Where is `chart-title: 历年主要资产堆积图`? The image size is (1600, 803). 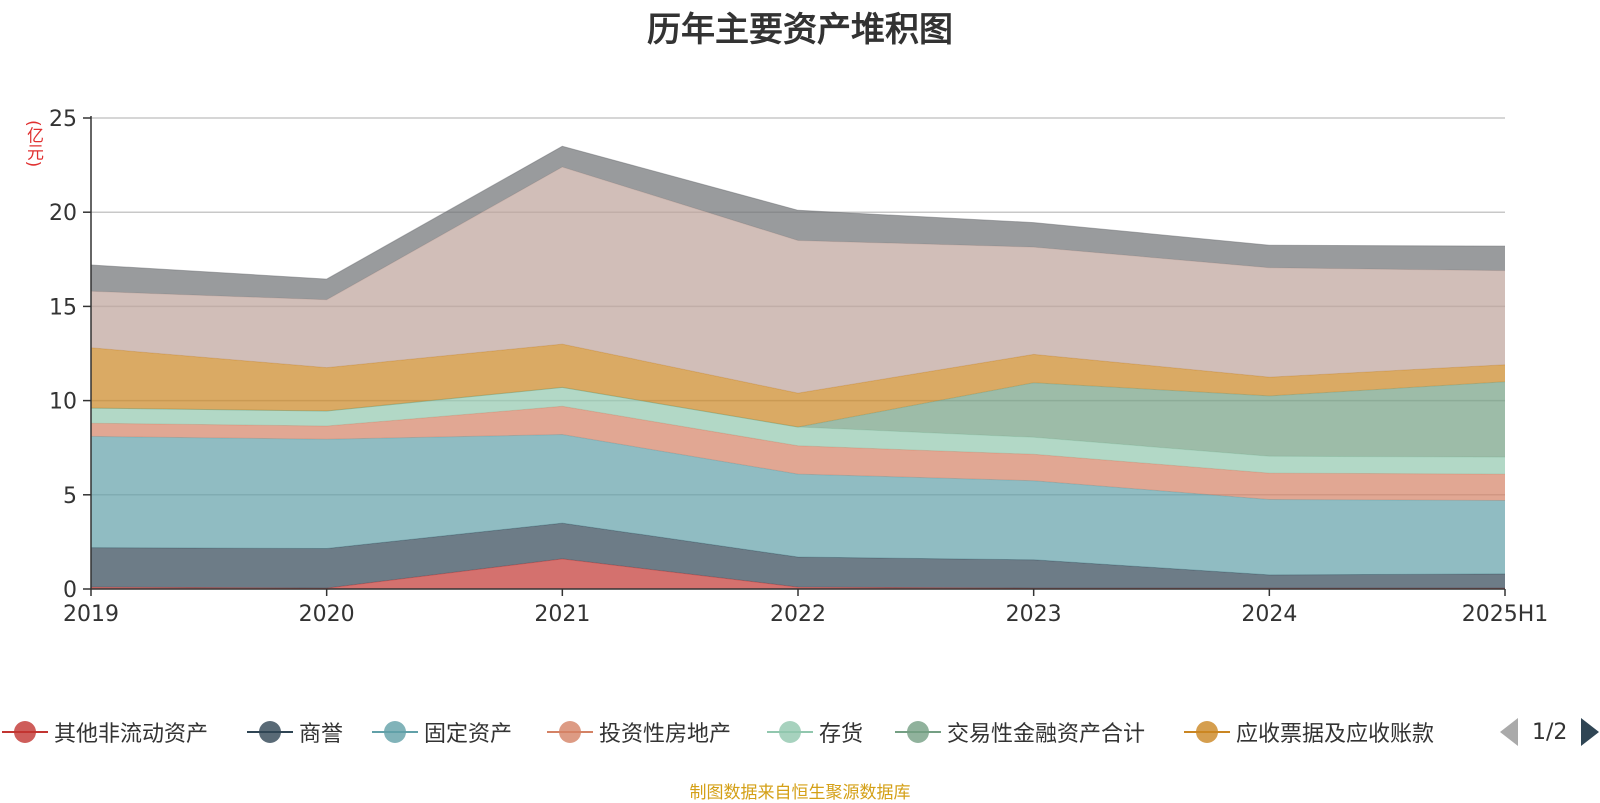
chart-title: 历年主要资产堆积图 is located at coordinates (800, 30).